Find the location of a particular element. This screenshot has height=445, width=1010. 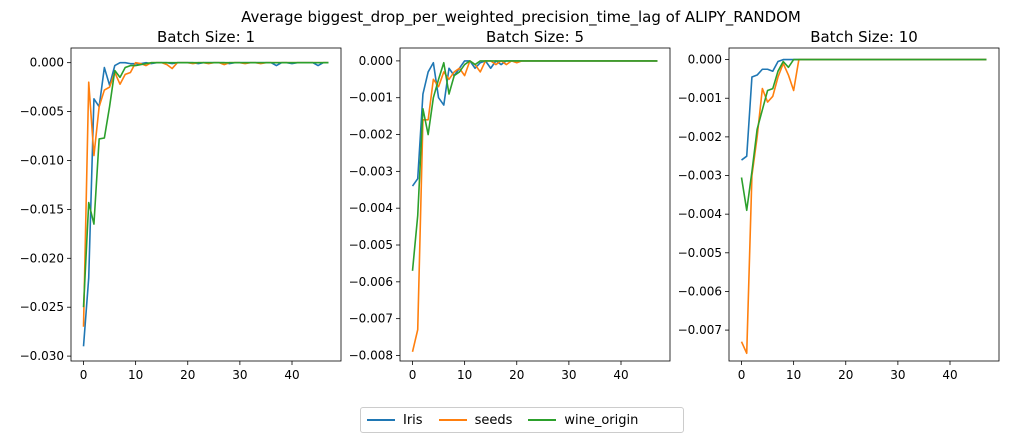

legend-label-wine-origin: wine_origin is located at coordinates (601, 420).